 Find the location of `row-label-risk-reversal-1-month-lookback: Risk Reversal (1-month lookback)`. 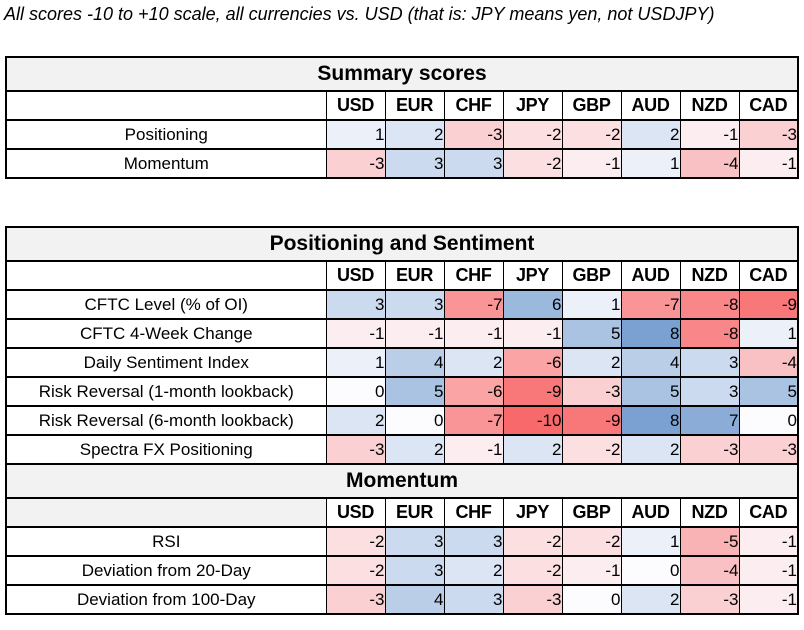

row-label-risk-reversal-1-month-lookback: Risk Reversal (1-month lookback) is located at coordinates (166, 391).